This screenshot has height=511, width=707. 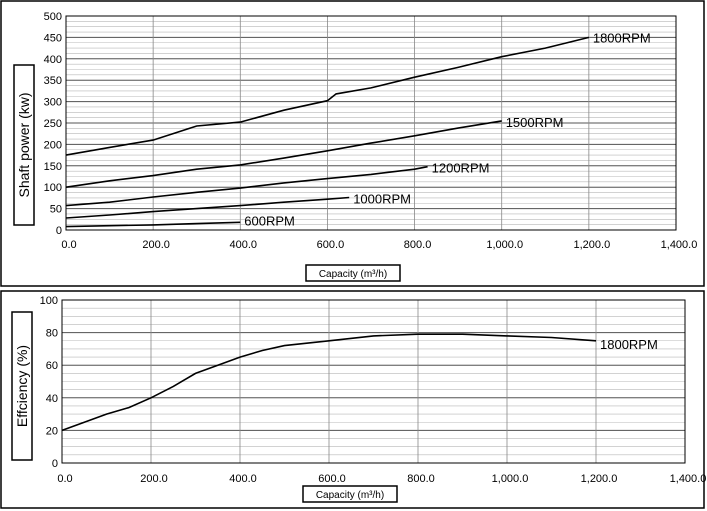 What do you see at coordinates (53, 81) in the screenshot?
I see `y-tick-label: 350` at bounding box center [53, 81].